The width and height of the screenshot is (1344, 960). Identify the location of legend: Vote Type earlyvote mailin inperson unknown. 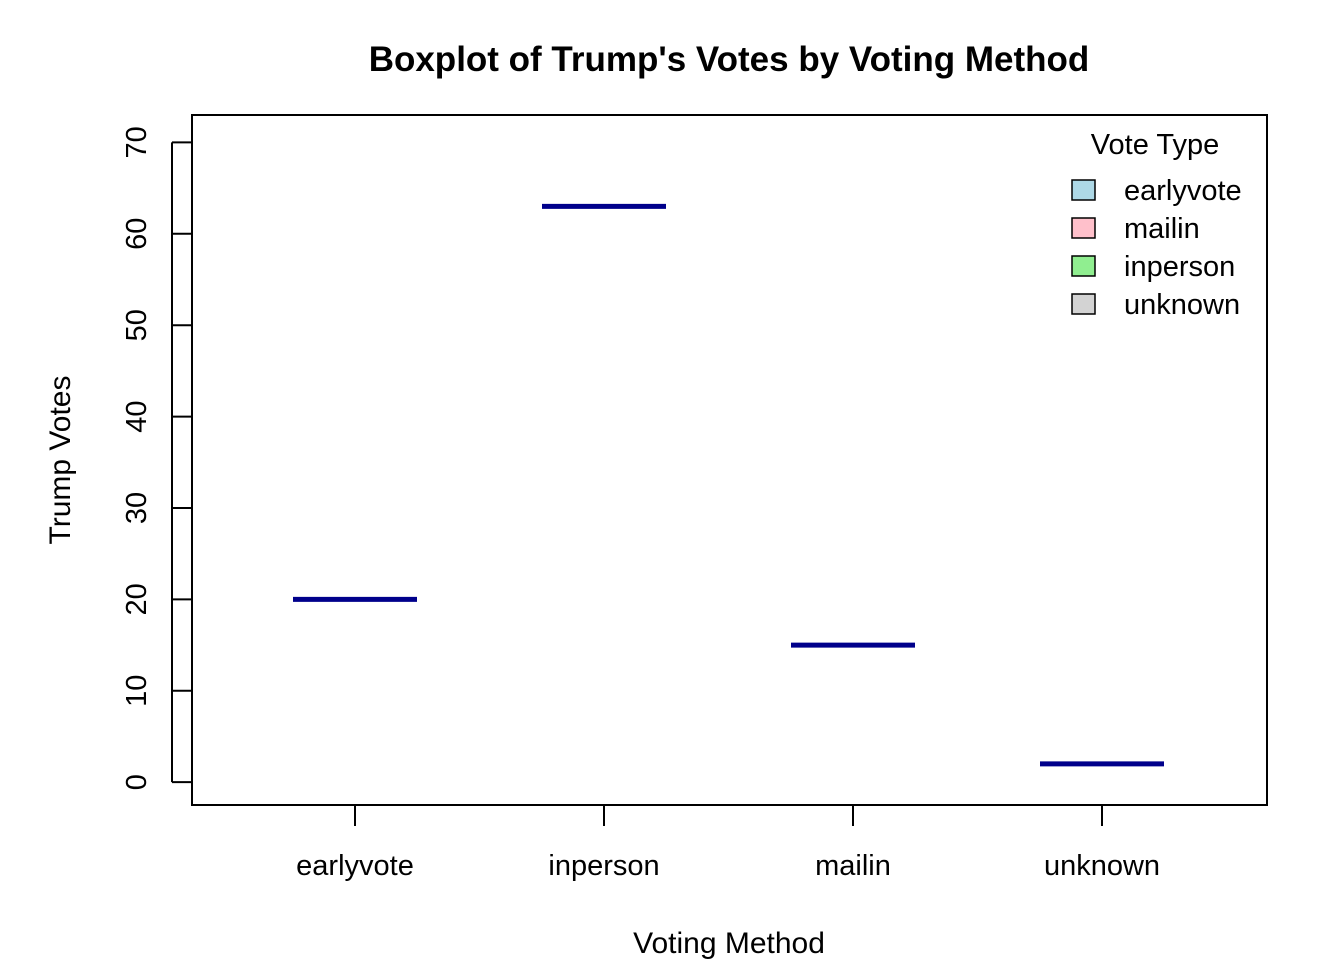
(1156, 225).